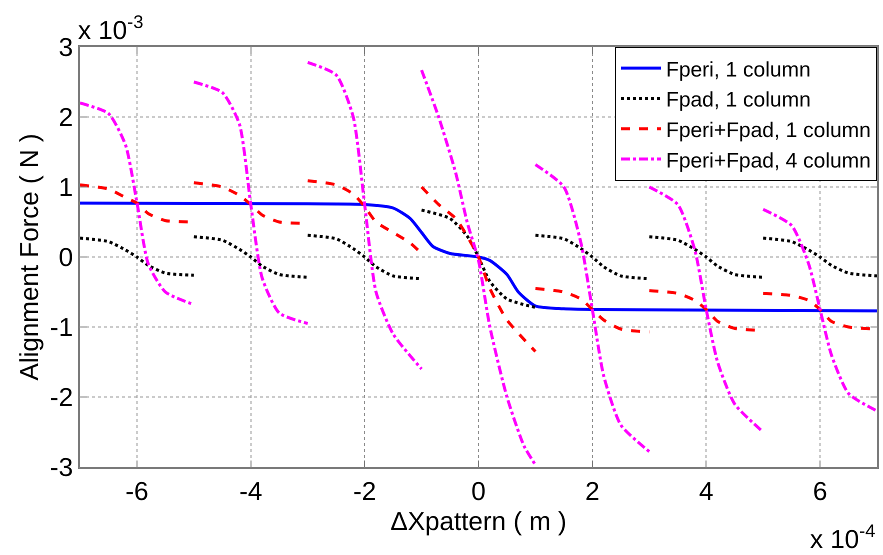  I want to click on y-tick-label: -3, so click(62, 467).